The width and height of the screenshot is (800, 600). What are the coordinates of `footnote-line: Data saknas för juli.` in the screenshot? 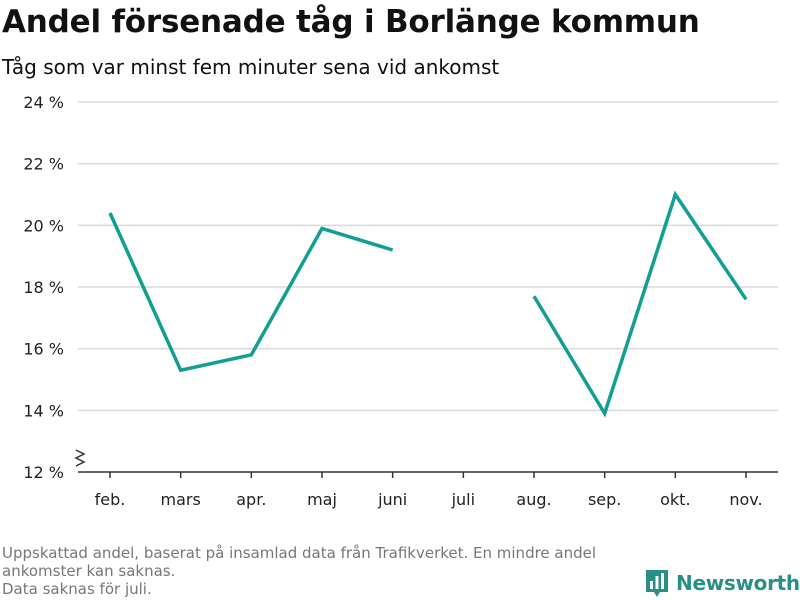 It's located at (77, 589).